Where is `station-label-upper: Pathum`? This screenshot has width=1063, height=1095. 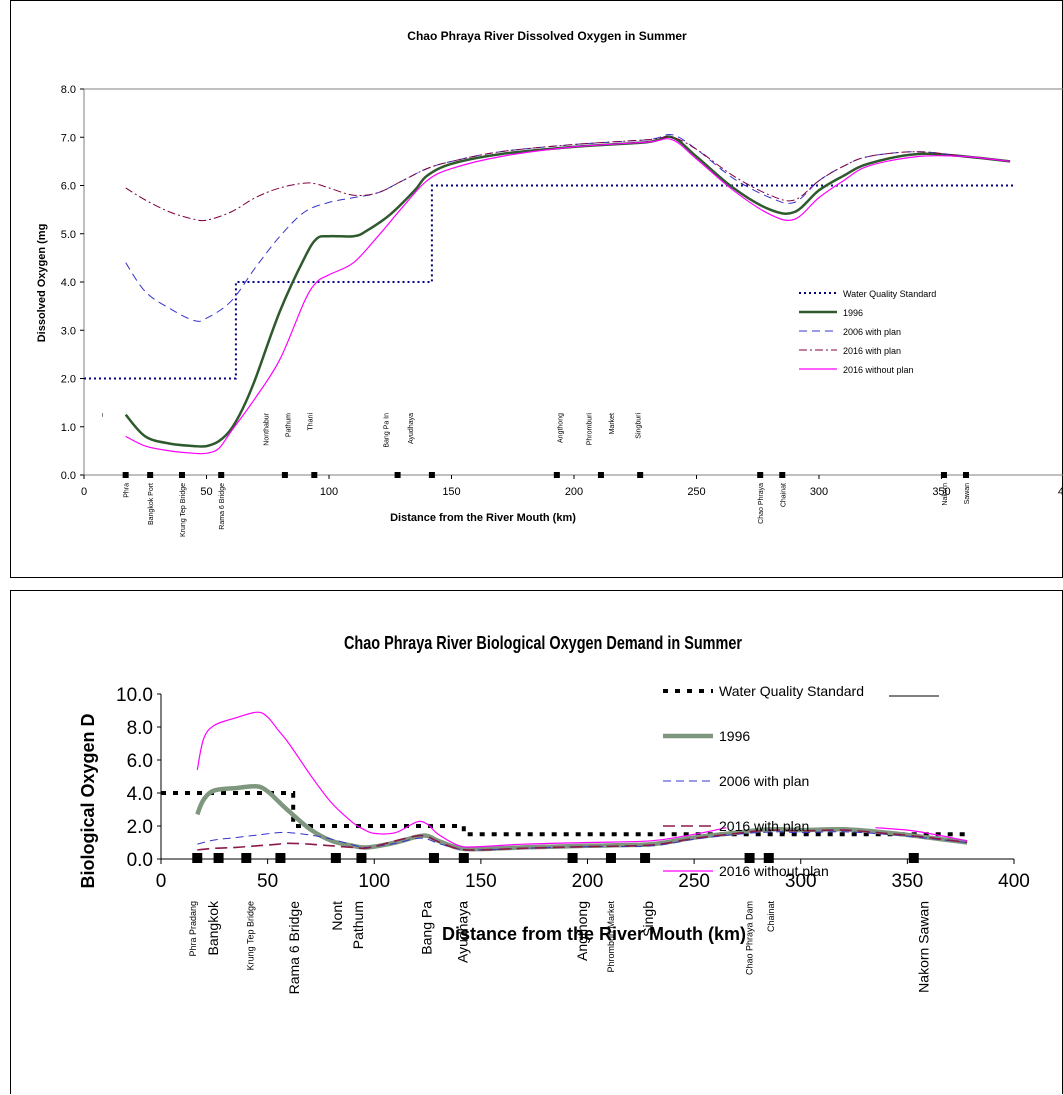
station-label-upper: Pathum is located at coordinates (288, 425).